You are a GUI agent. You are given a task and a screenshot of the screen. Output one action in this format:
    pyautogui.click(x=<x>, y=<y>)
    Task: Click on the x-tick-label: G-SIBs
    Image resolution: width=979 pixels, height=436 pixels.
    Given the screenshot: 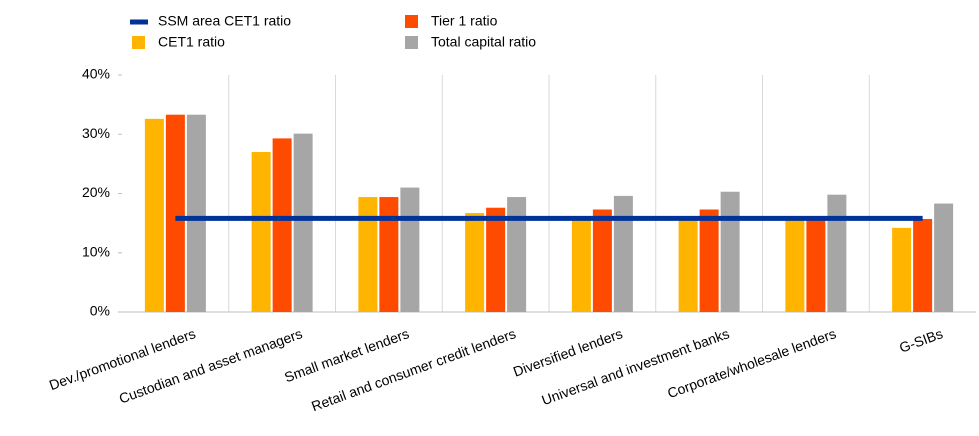 What is the action you would take?
    pyautogui.click(x=921, y=340)
    